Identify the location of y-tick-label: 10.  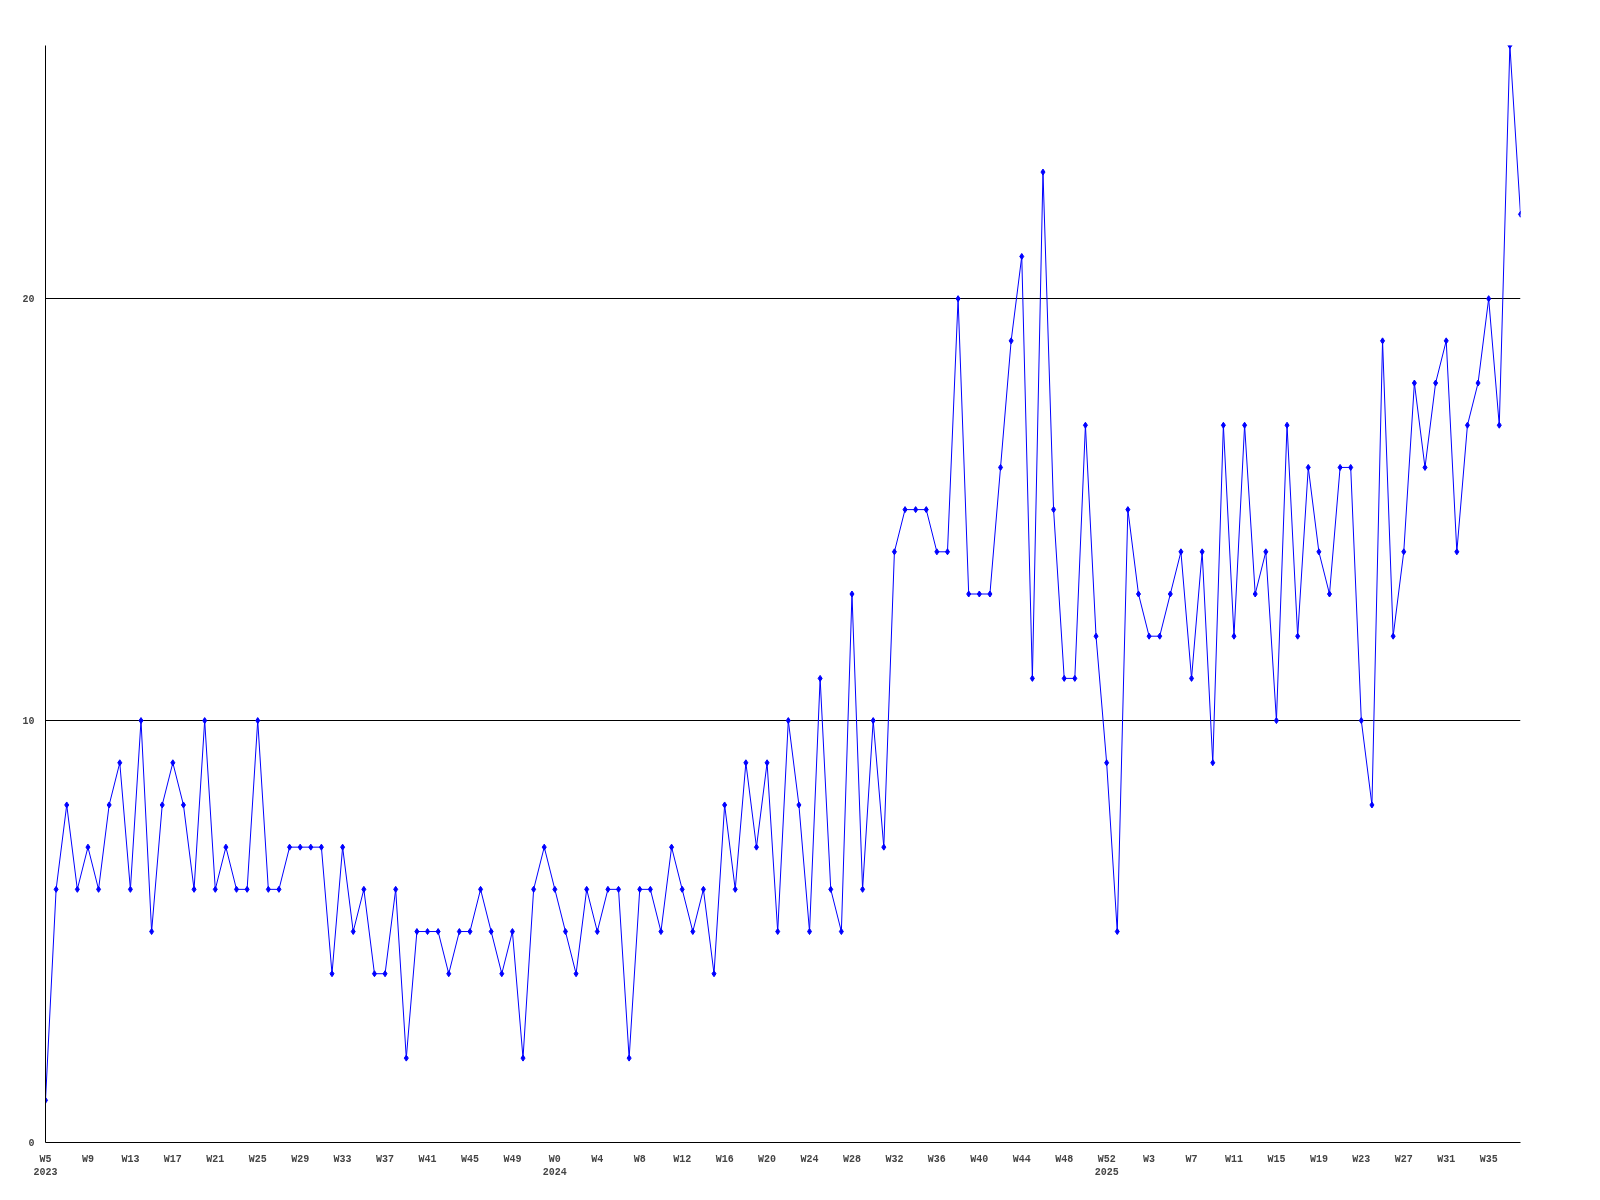
(28, 722).